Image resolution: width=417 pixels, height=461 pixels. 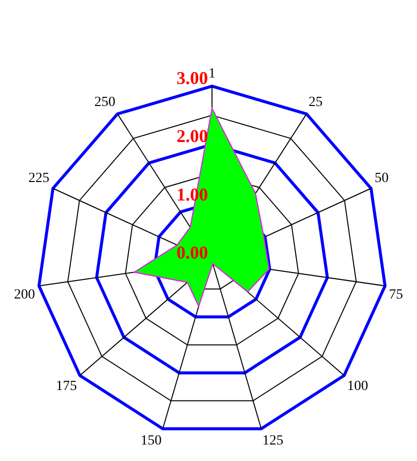 What do you see at coordinates (151, 441) in the screenshot?
I see `spoke-label: 150` at bounding box center [151, 441].